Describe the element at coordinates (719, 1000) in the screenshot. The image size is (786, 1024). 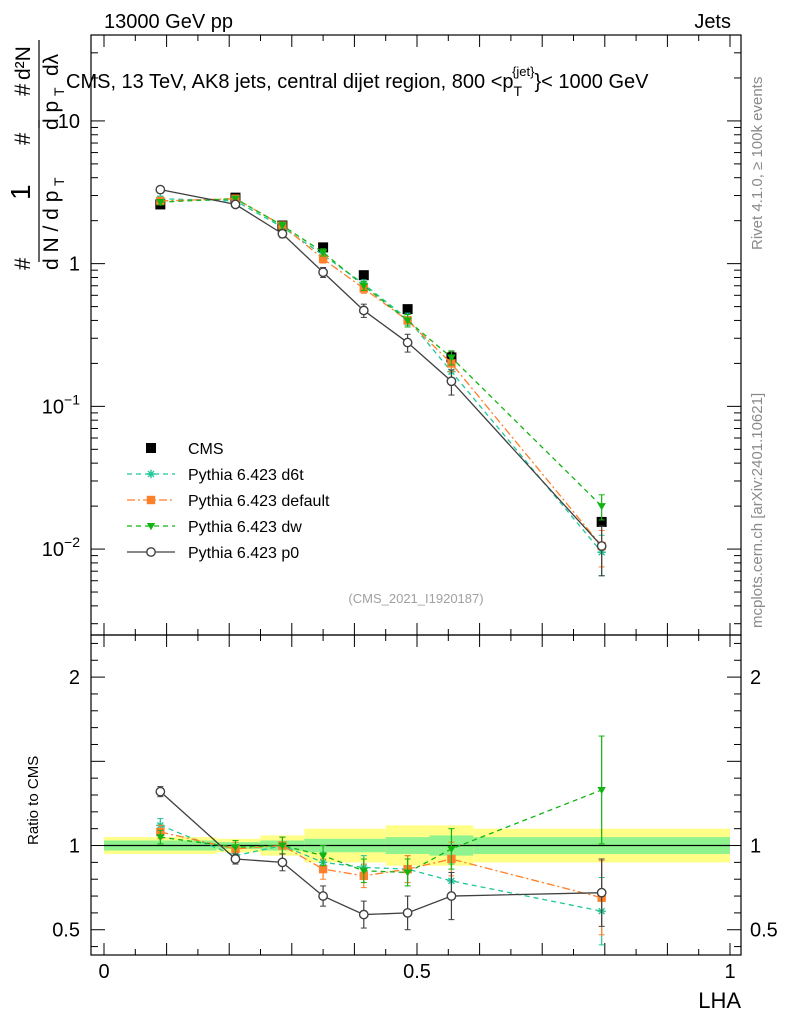
I see `x-axis-label: LHA` at that location.